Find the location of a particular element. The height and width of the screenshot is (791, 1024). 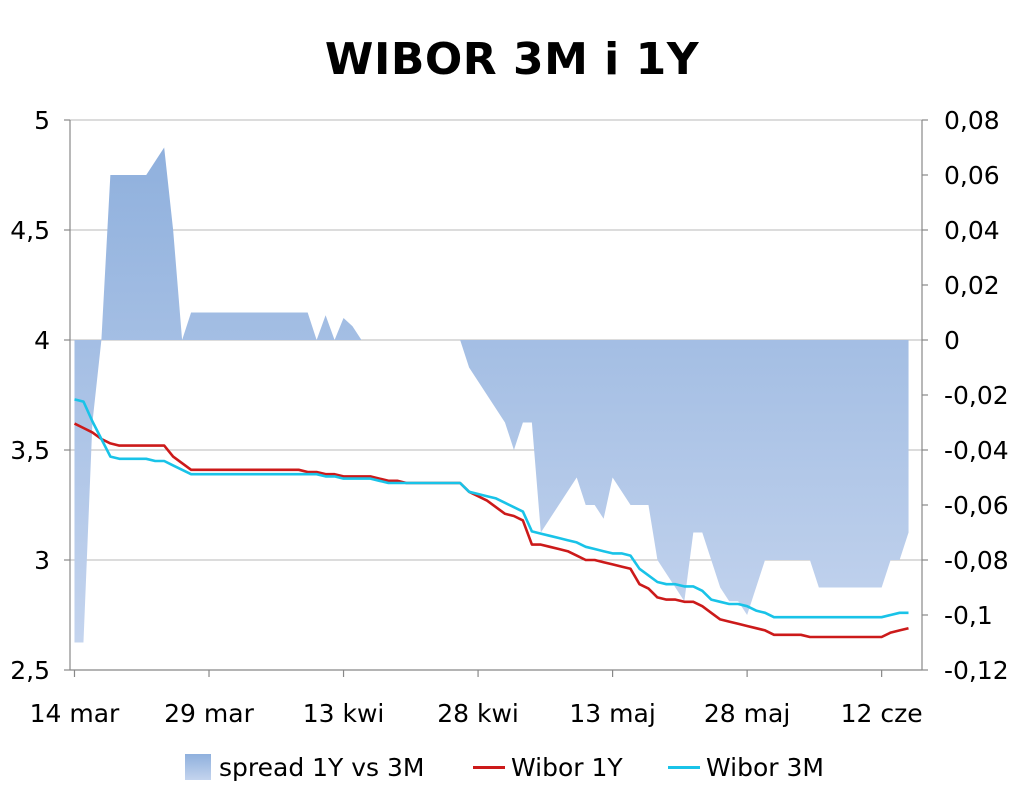

right-tick-label: -0,08 is located at coordinates (976, 560).